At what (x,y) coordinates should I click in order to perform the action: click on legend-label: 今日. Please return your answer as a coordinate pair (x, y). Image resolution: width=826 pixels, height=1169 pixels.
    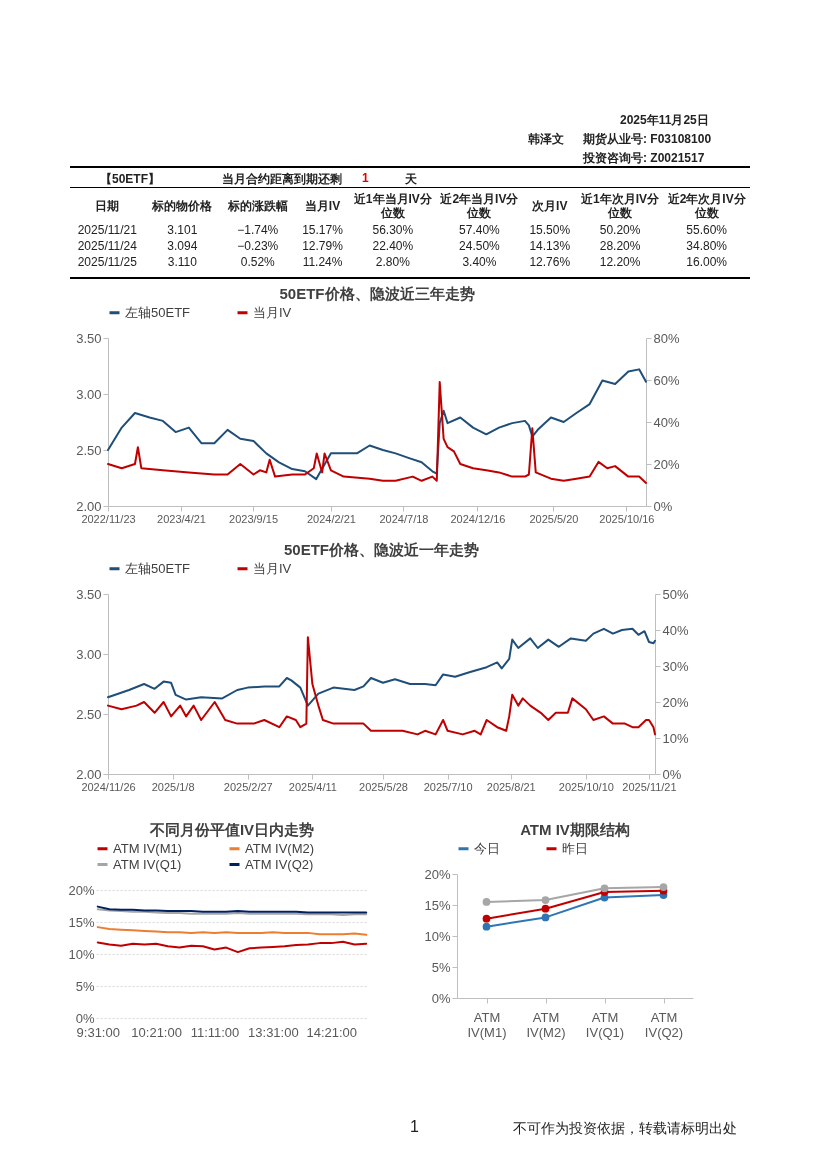
    Looking at the image, I should click on (487, 848).